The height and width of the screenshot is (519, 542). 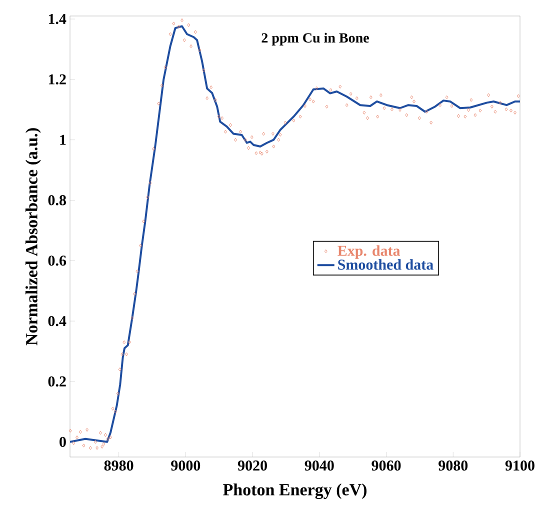 What do you see at coordinates (63, 441) in the screenshot?
I see `y-tick-label: 0` at bounding box center [63, 441].